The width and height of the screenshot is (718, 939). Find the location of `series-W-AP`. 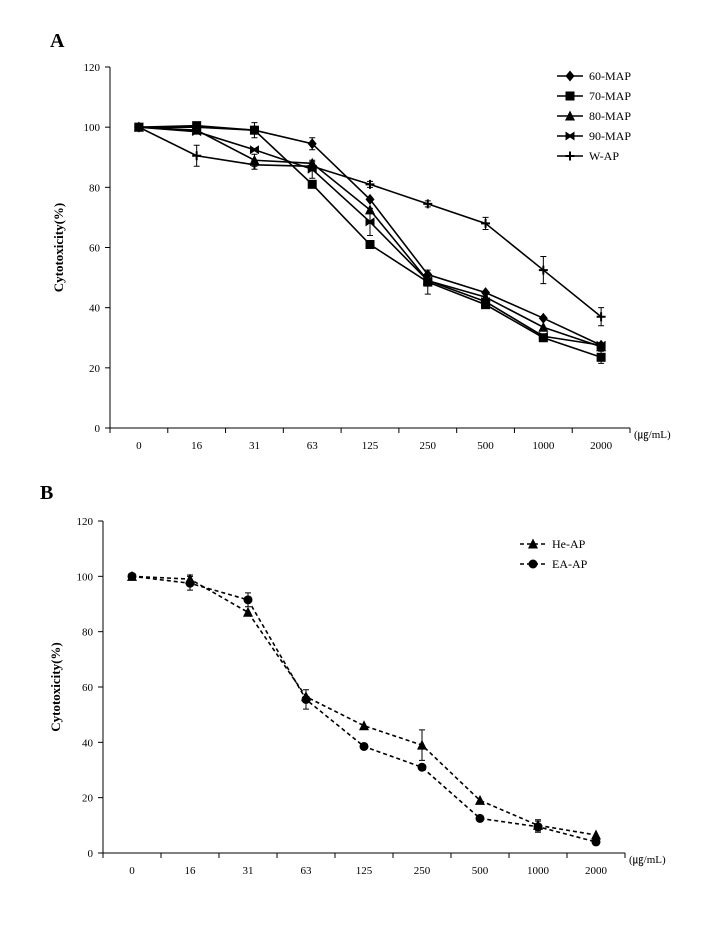

series-W-AP is located at coordinates (370, 224).